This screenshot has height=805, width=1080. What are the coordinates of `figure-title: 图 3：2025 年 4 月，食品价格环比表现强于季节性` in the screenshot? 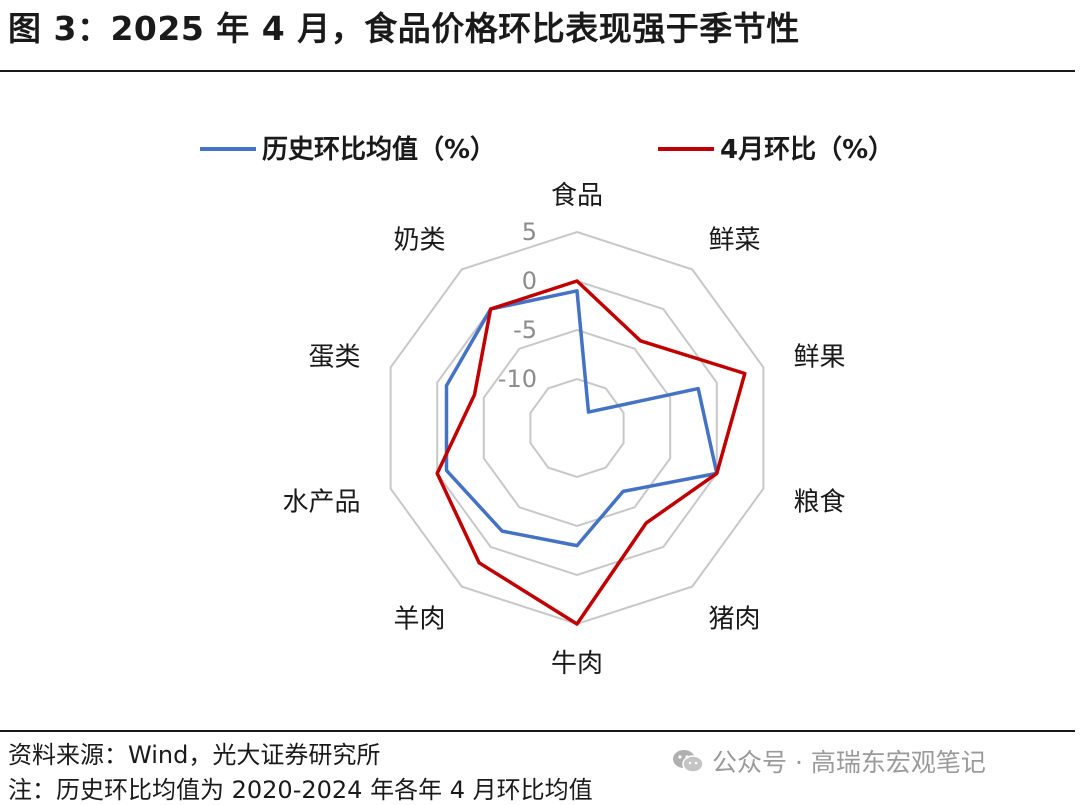 It's located at (404, 28).